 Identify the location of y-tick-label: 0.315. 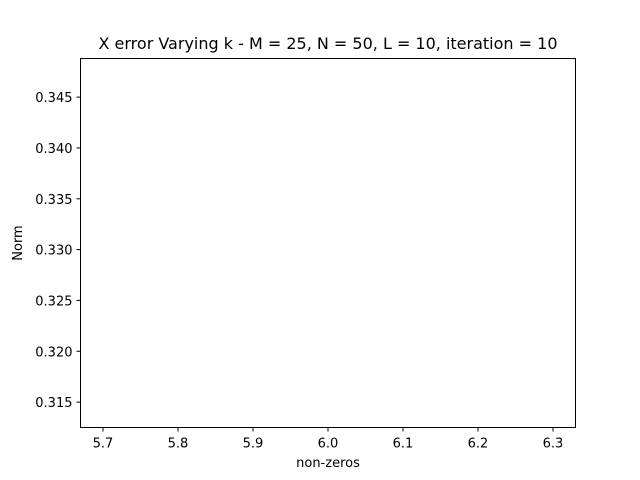
(53, 403).